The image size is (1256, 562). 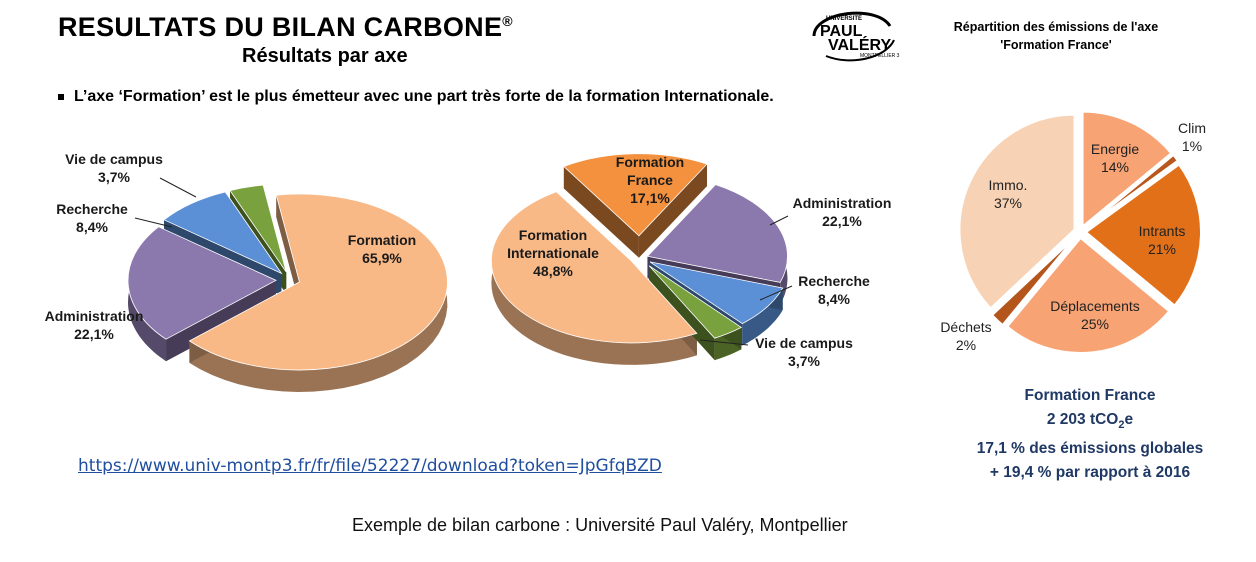 I want to click on chart2-label-recherche-1: 8,4%, so click(x=834, y=299).